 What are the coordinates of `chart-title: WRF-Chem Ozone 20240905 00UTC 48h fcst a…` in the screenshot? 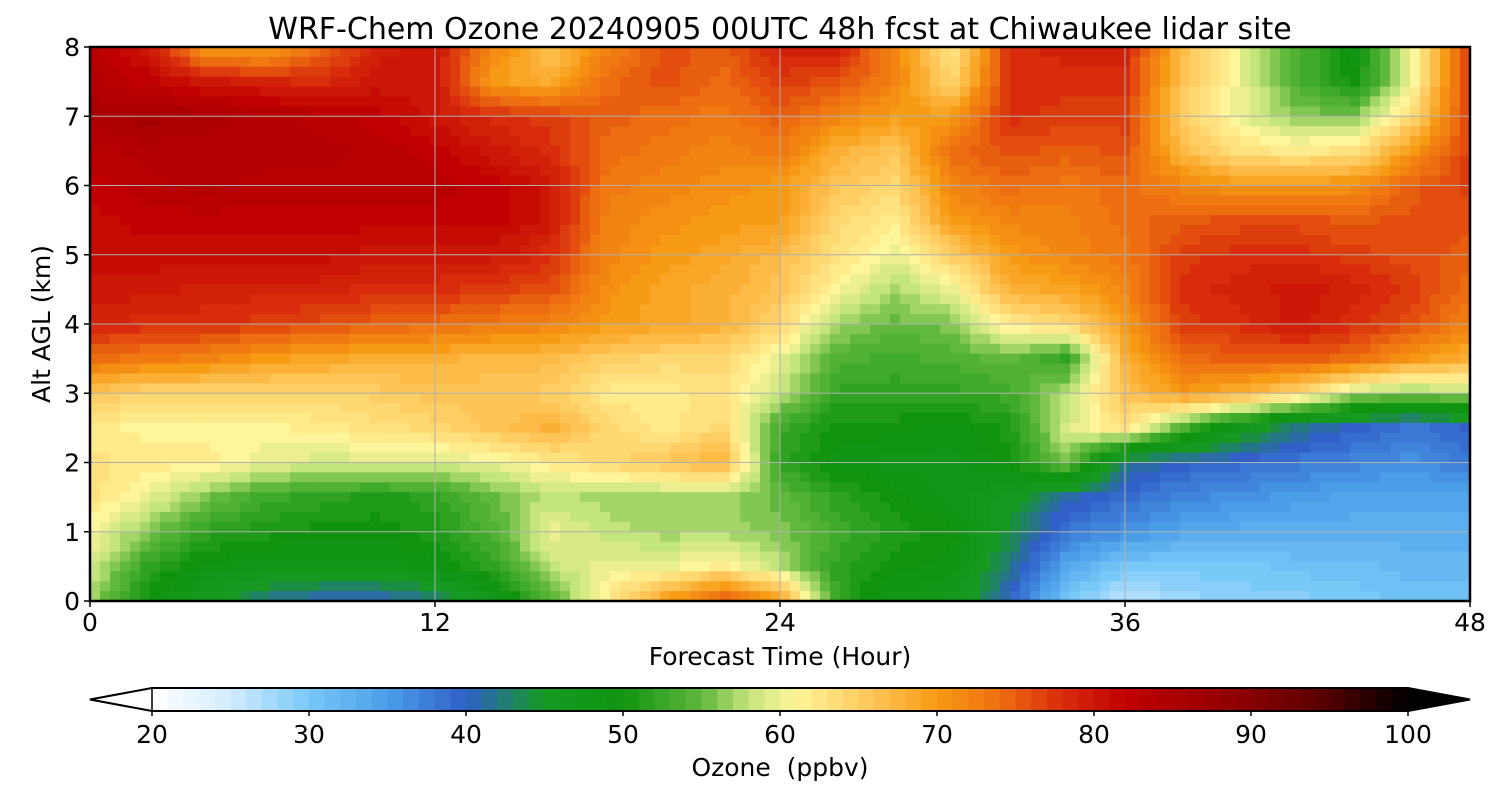 It's located at (779, 29).